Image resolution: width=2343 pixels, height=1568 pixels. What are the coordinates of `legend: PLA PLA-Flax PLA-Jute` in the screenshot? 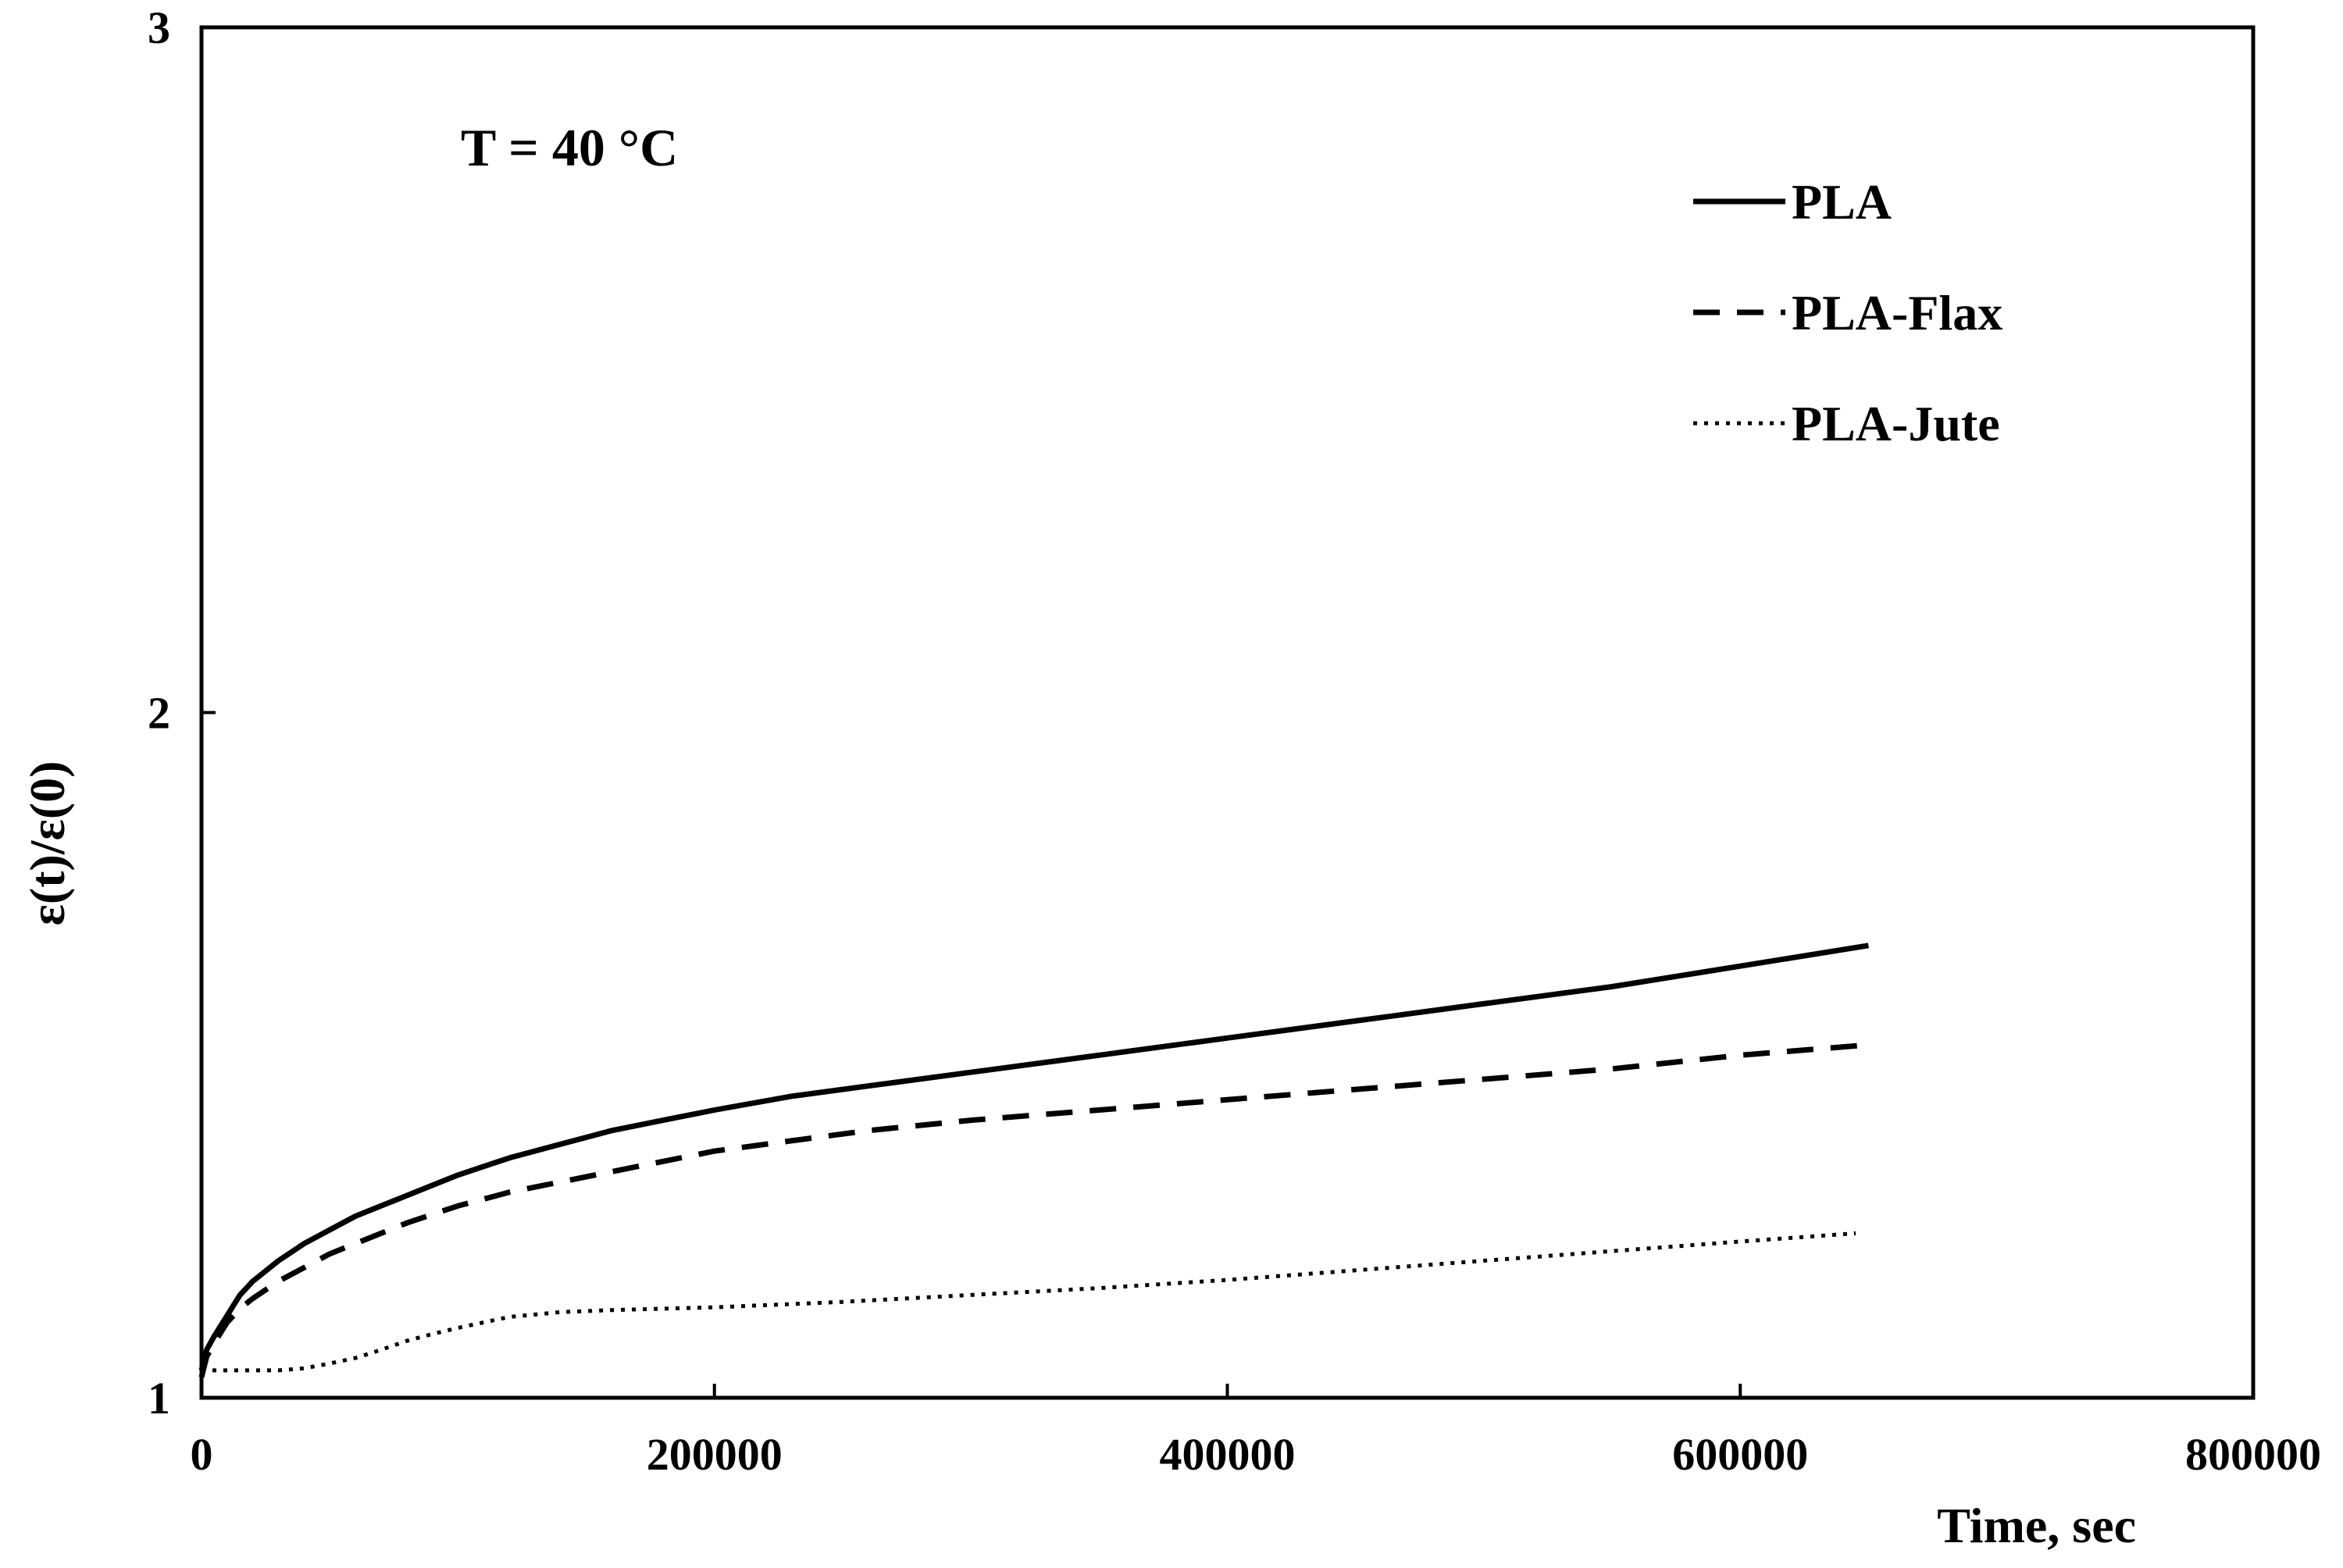 It's located at (1847, 312).